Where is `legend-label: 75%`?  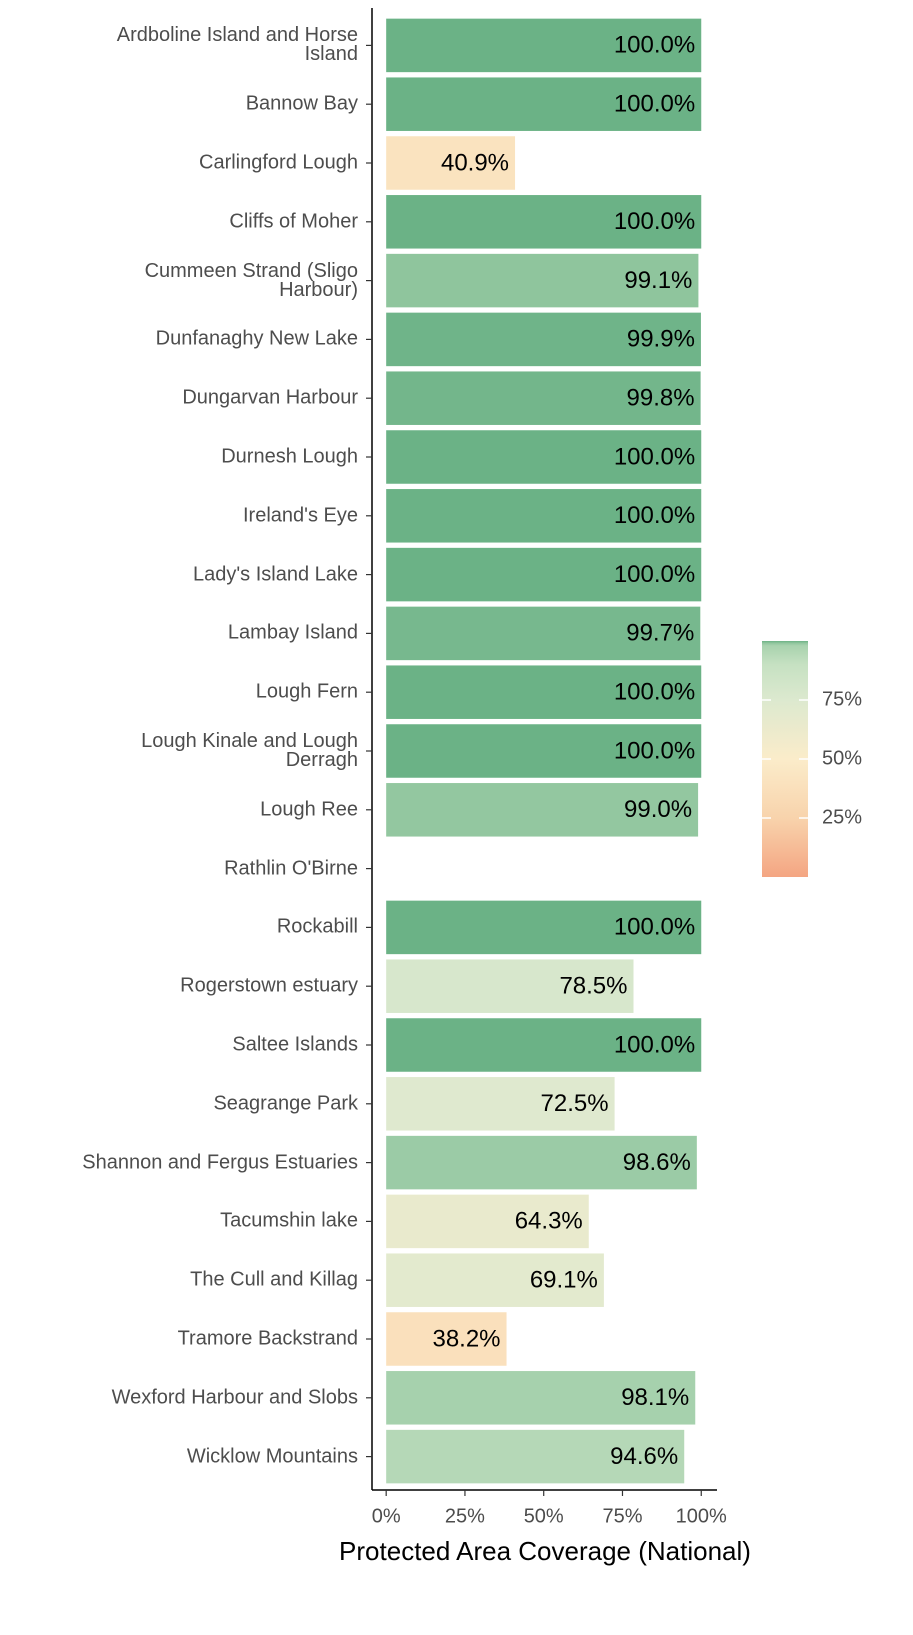
legend-label: 75% is located at coordinates (842, 699).